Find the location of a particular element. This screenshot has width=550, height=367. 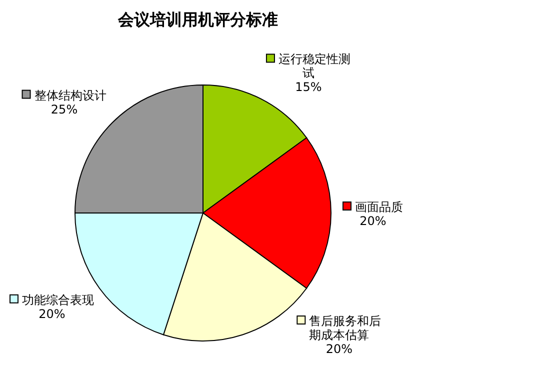

legend-label: 运行稳定性测试 is located at coordinates (314, 66).